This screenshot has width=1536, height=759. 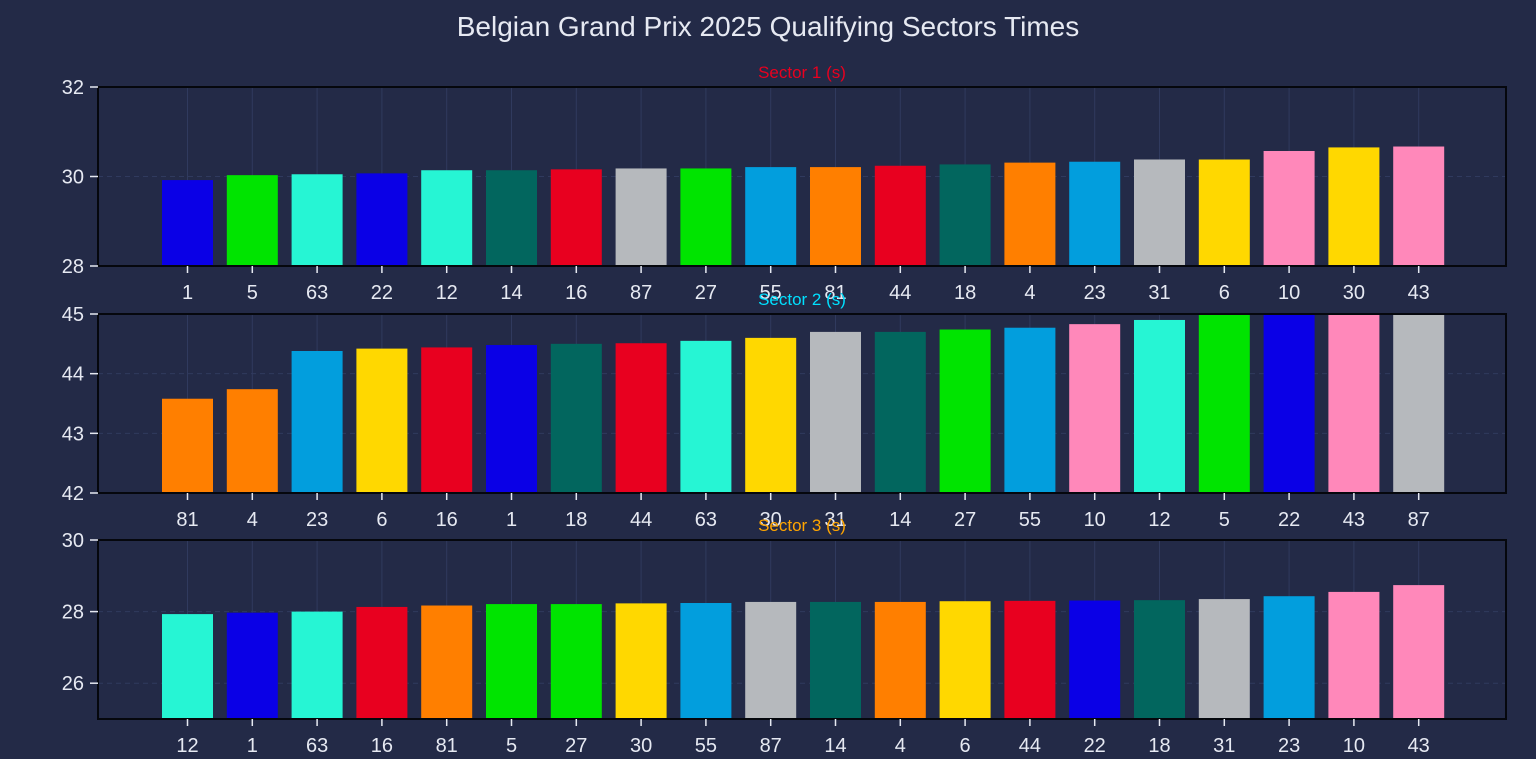 I want to click on y-tick-label: 45, so click(x=73, y=315).